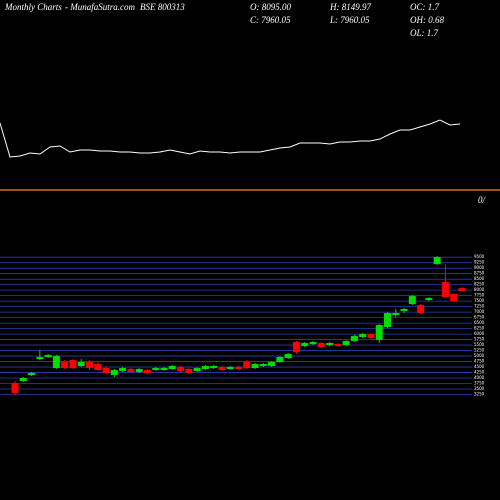  What do you see at coordinates (479, 394) in the screenshot?
I see `y-tick-label: 3250` at bounding box center [479, 394].